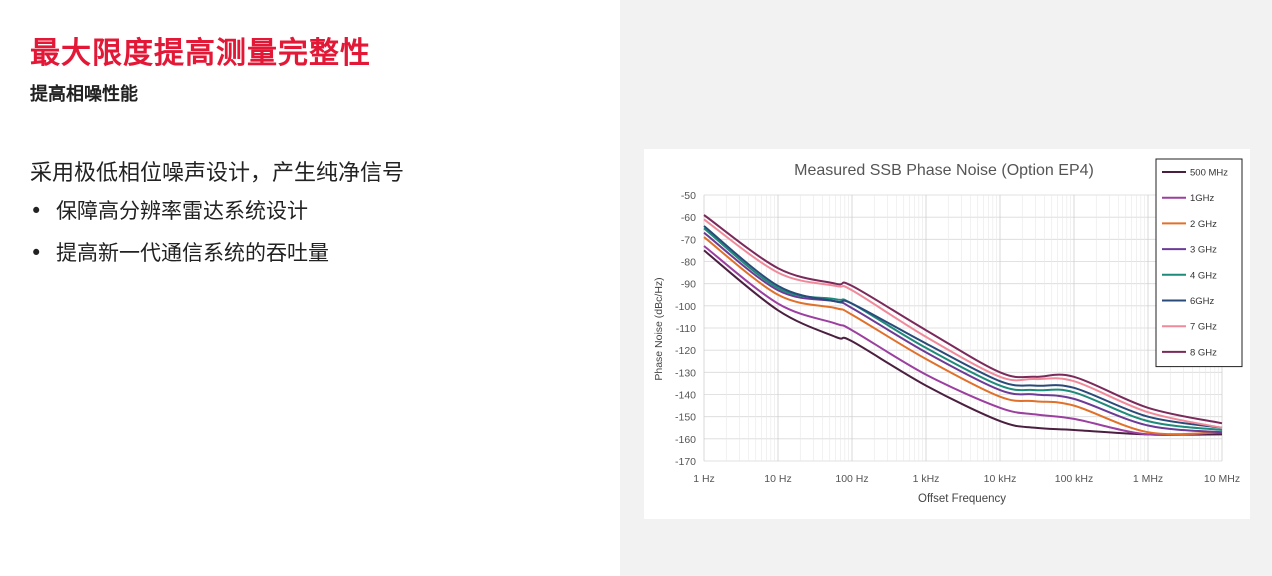 The image size is (1272, 576). What do you see at coordinates (200, 53) in the screenshot?
I see `slide-title: 最大限度提高测量完整性` at bounding box center [200, 53].